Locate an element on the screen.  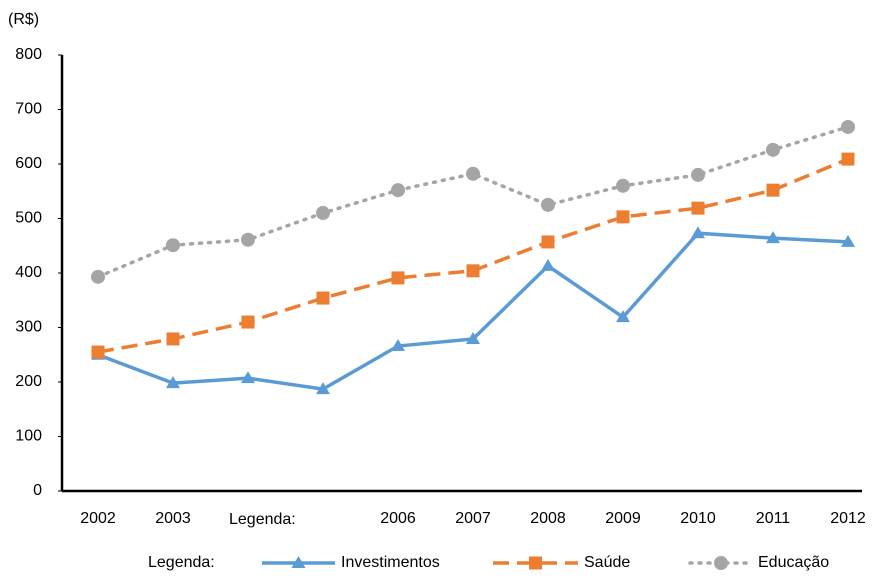
y-tick-label: 700 is located at coordinates (28, 109).